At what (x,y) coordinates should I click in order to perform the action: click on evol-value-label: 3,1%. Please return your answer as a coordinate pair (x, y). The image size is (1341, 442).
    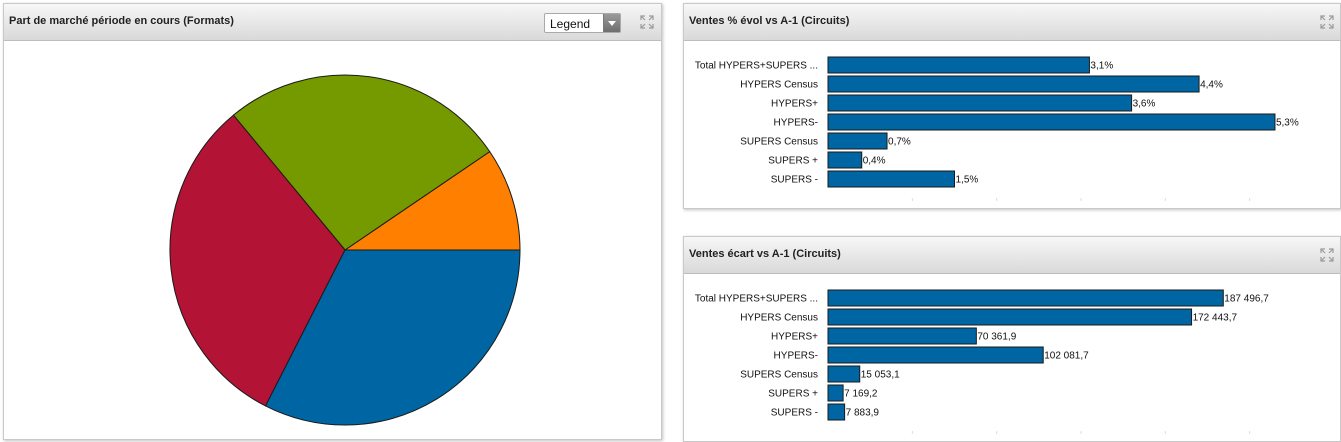
    Looking at the image, I should click on (1101, 66).